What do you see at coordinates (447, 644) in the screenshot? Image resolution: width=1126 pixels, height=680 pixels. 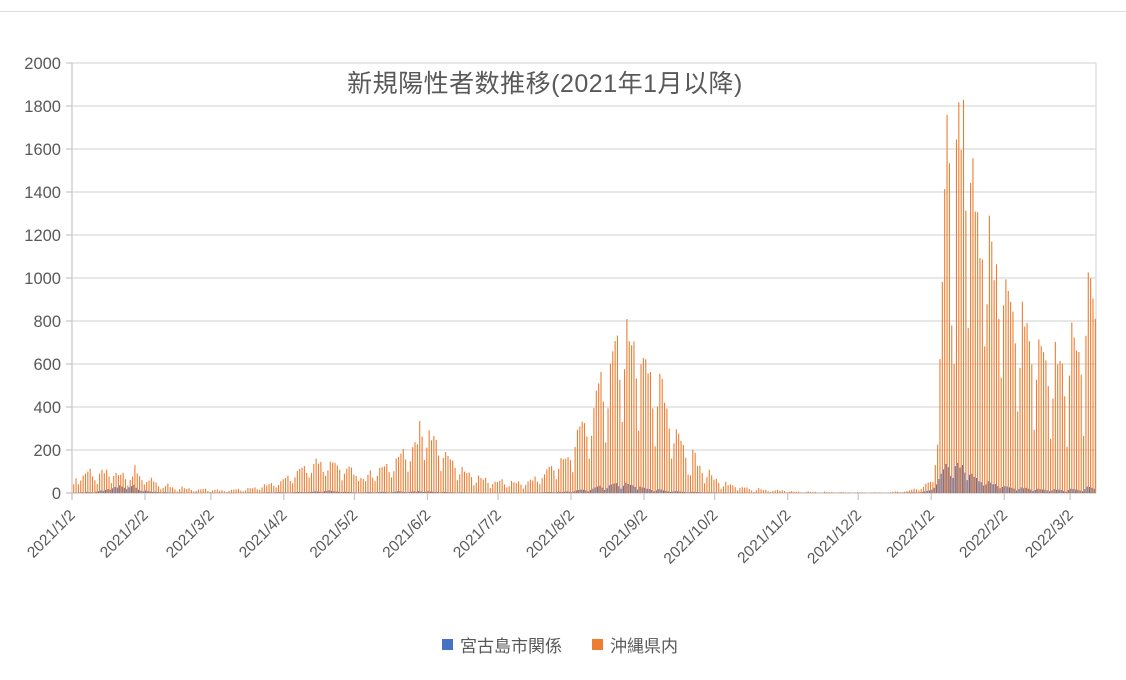 I see `legend-swatch-miyakojima-icon` at bounding box center [447, 644].